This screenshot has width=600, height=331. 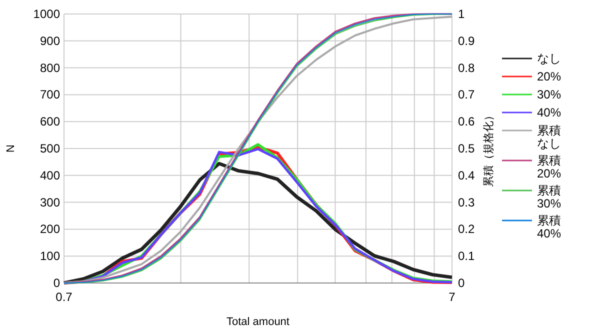 I want to click on y-tick-label: 1000, so click(x=46, y=14).